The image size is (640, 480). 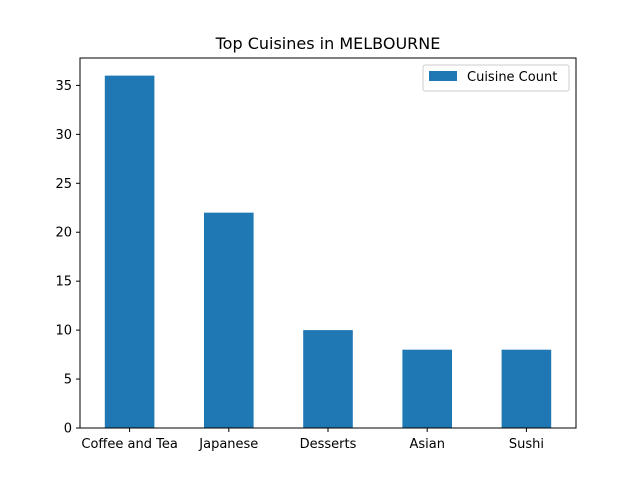 What do you see at coordinates (328, 444) in the screenshot?
I see `x-tick-label: Desserts` at bounding box center [328, 444].